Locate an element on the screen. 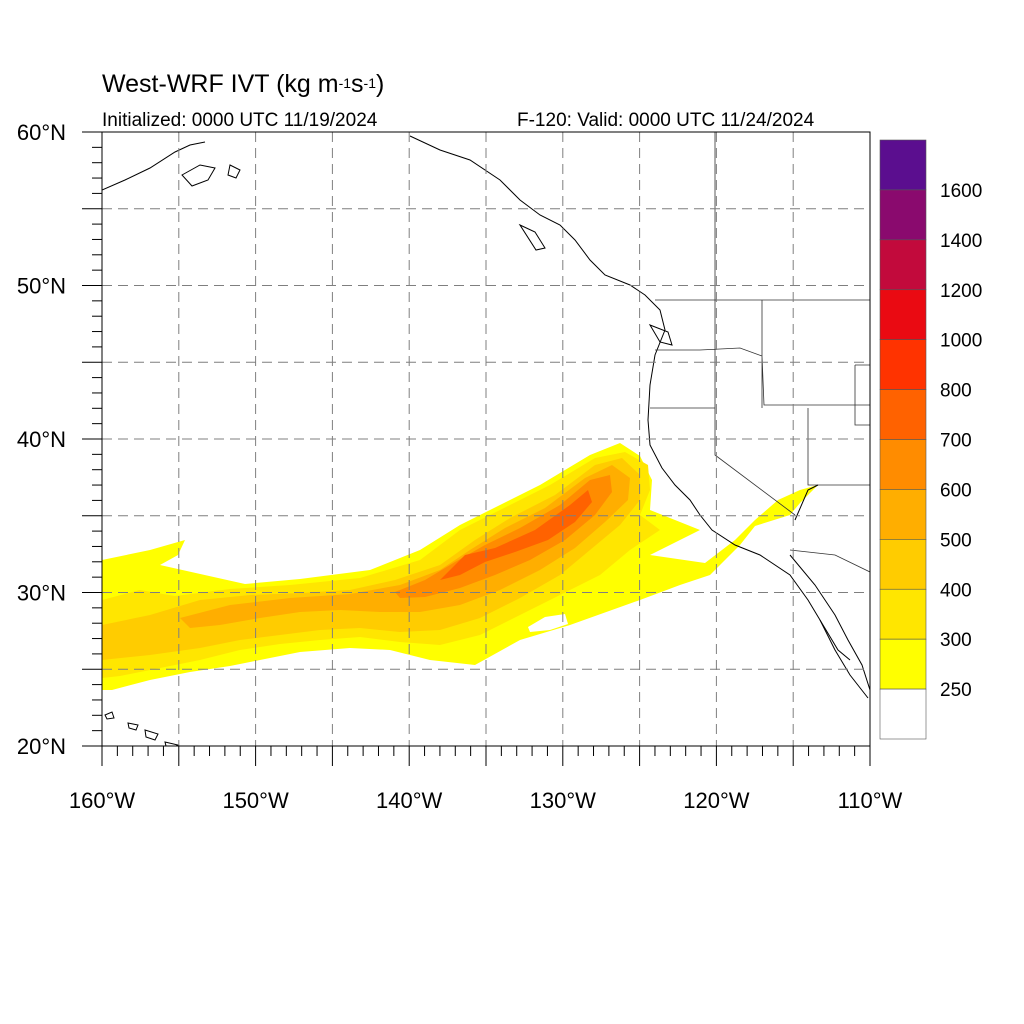 The image size is (1024, 1024). colorbar is located at coordinates (903, 439).